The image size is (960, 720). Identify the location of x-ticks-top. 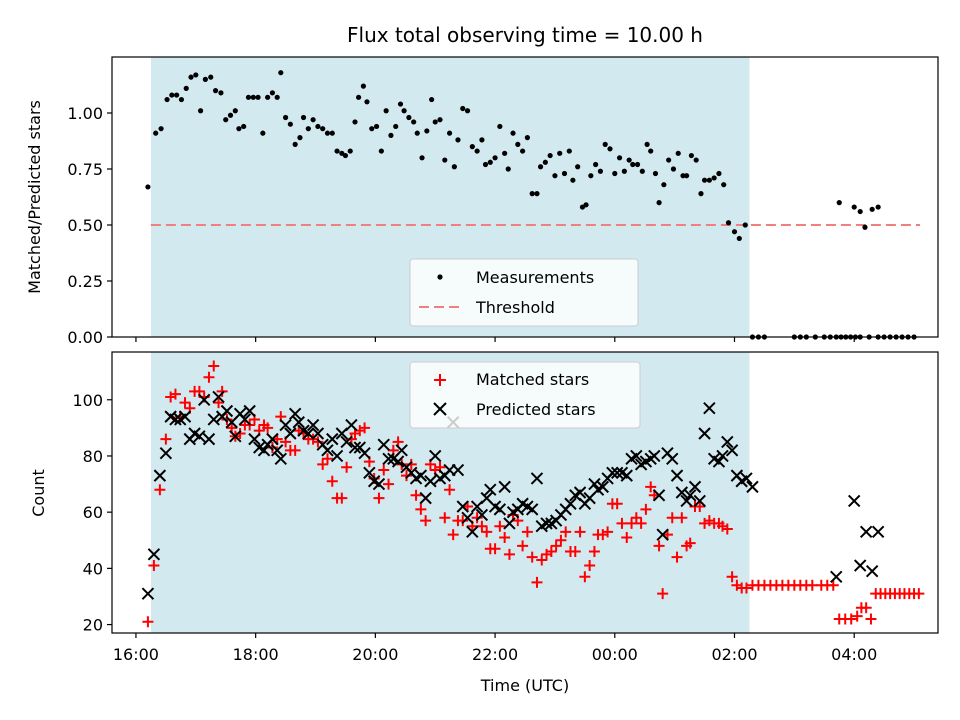
(495, 339).